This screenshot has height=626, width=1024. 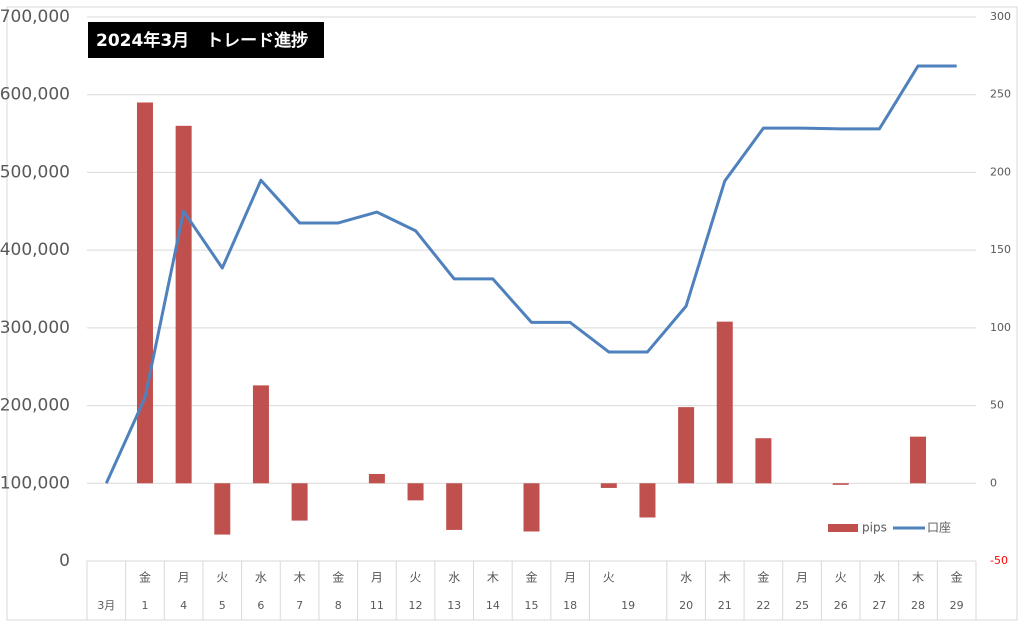 I want to click on y2-tick-label: 0, so click(x=993, y=482).